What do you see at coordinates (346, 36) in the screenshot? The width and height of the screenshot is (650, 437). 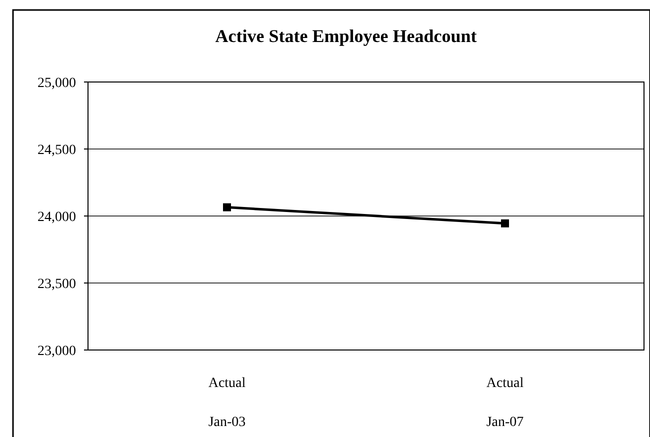 I see `chart-title: Active State Employee Headcount` at bounding box center [346, 36].